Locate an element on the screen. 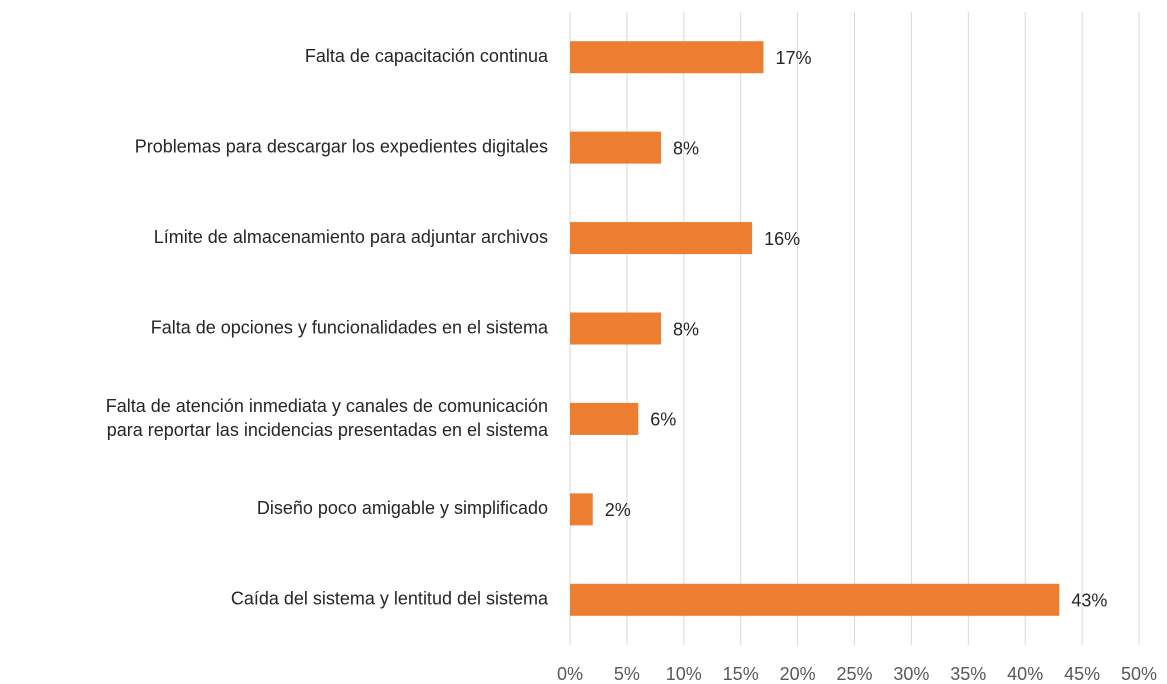  x-tick-label: 50% is located at coordinates (1139, 674).